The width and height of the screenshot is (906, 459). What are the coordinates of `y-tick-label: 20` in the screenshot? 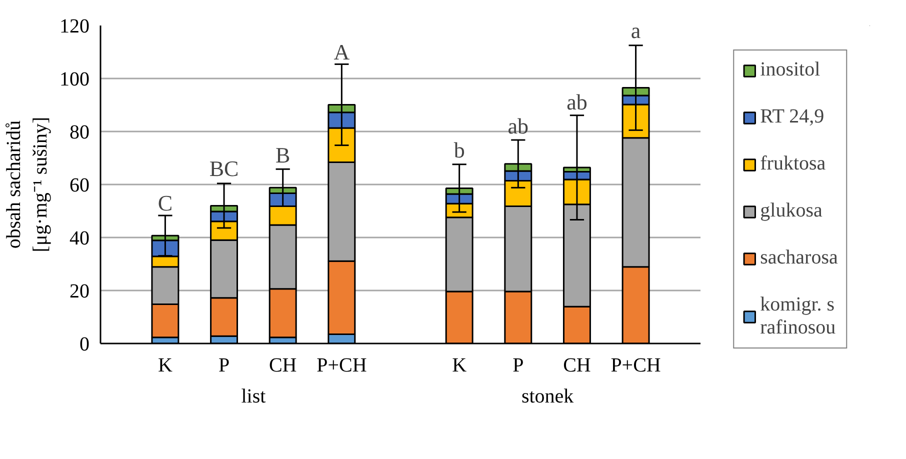 It's located at (80, 291).